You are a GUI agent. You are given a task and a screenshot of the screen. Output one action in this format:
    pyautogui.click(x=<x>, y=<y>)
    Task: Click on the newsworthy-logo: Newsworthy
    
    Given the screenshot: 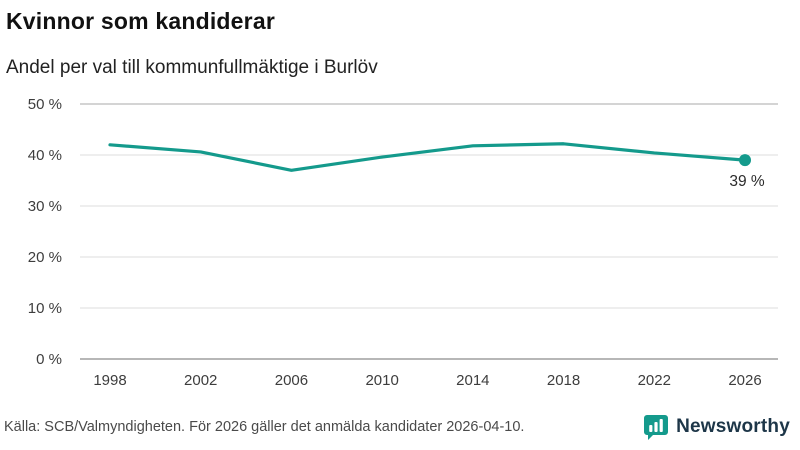 What is the action you would take?
    pyautogui.click(x=716, y=427)
    